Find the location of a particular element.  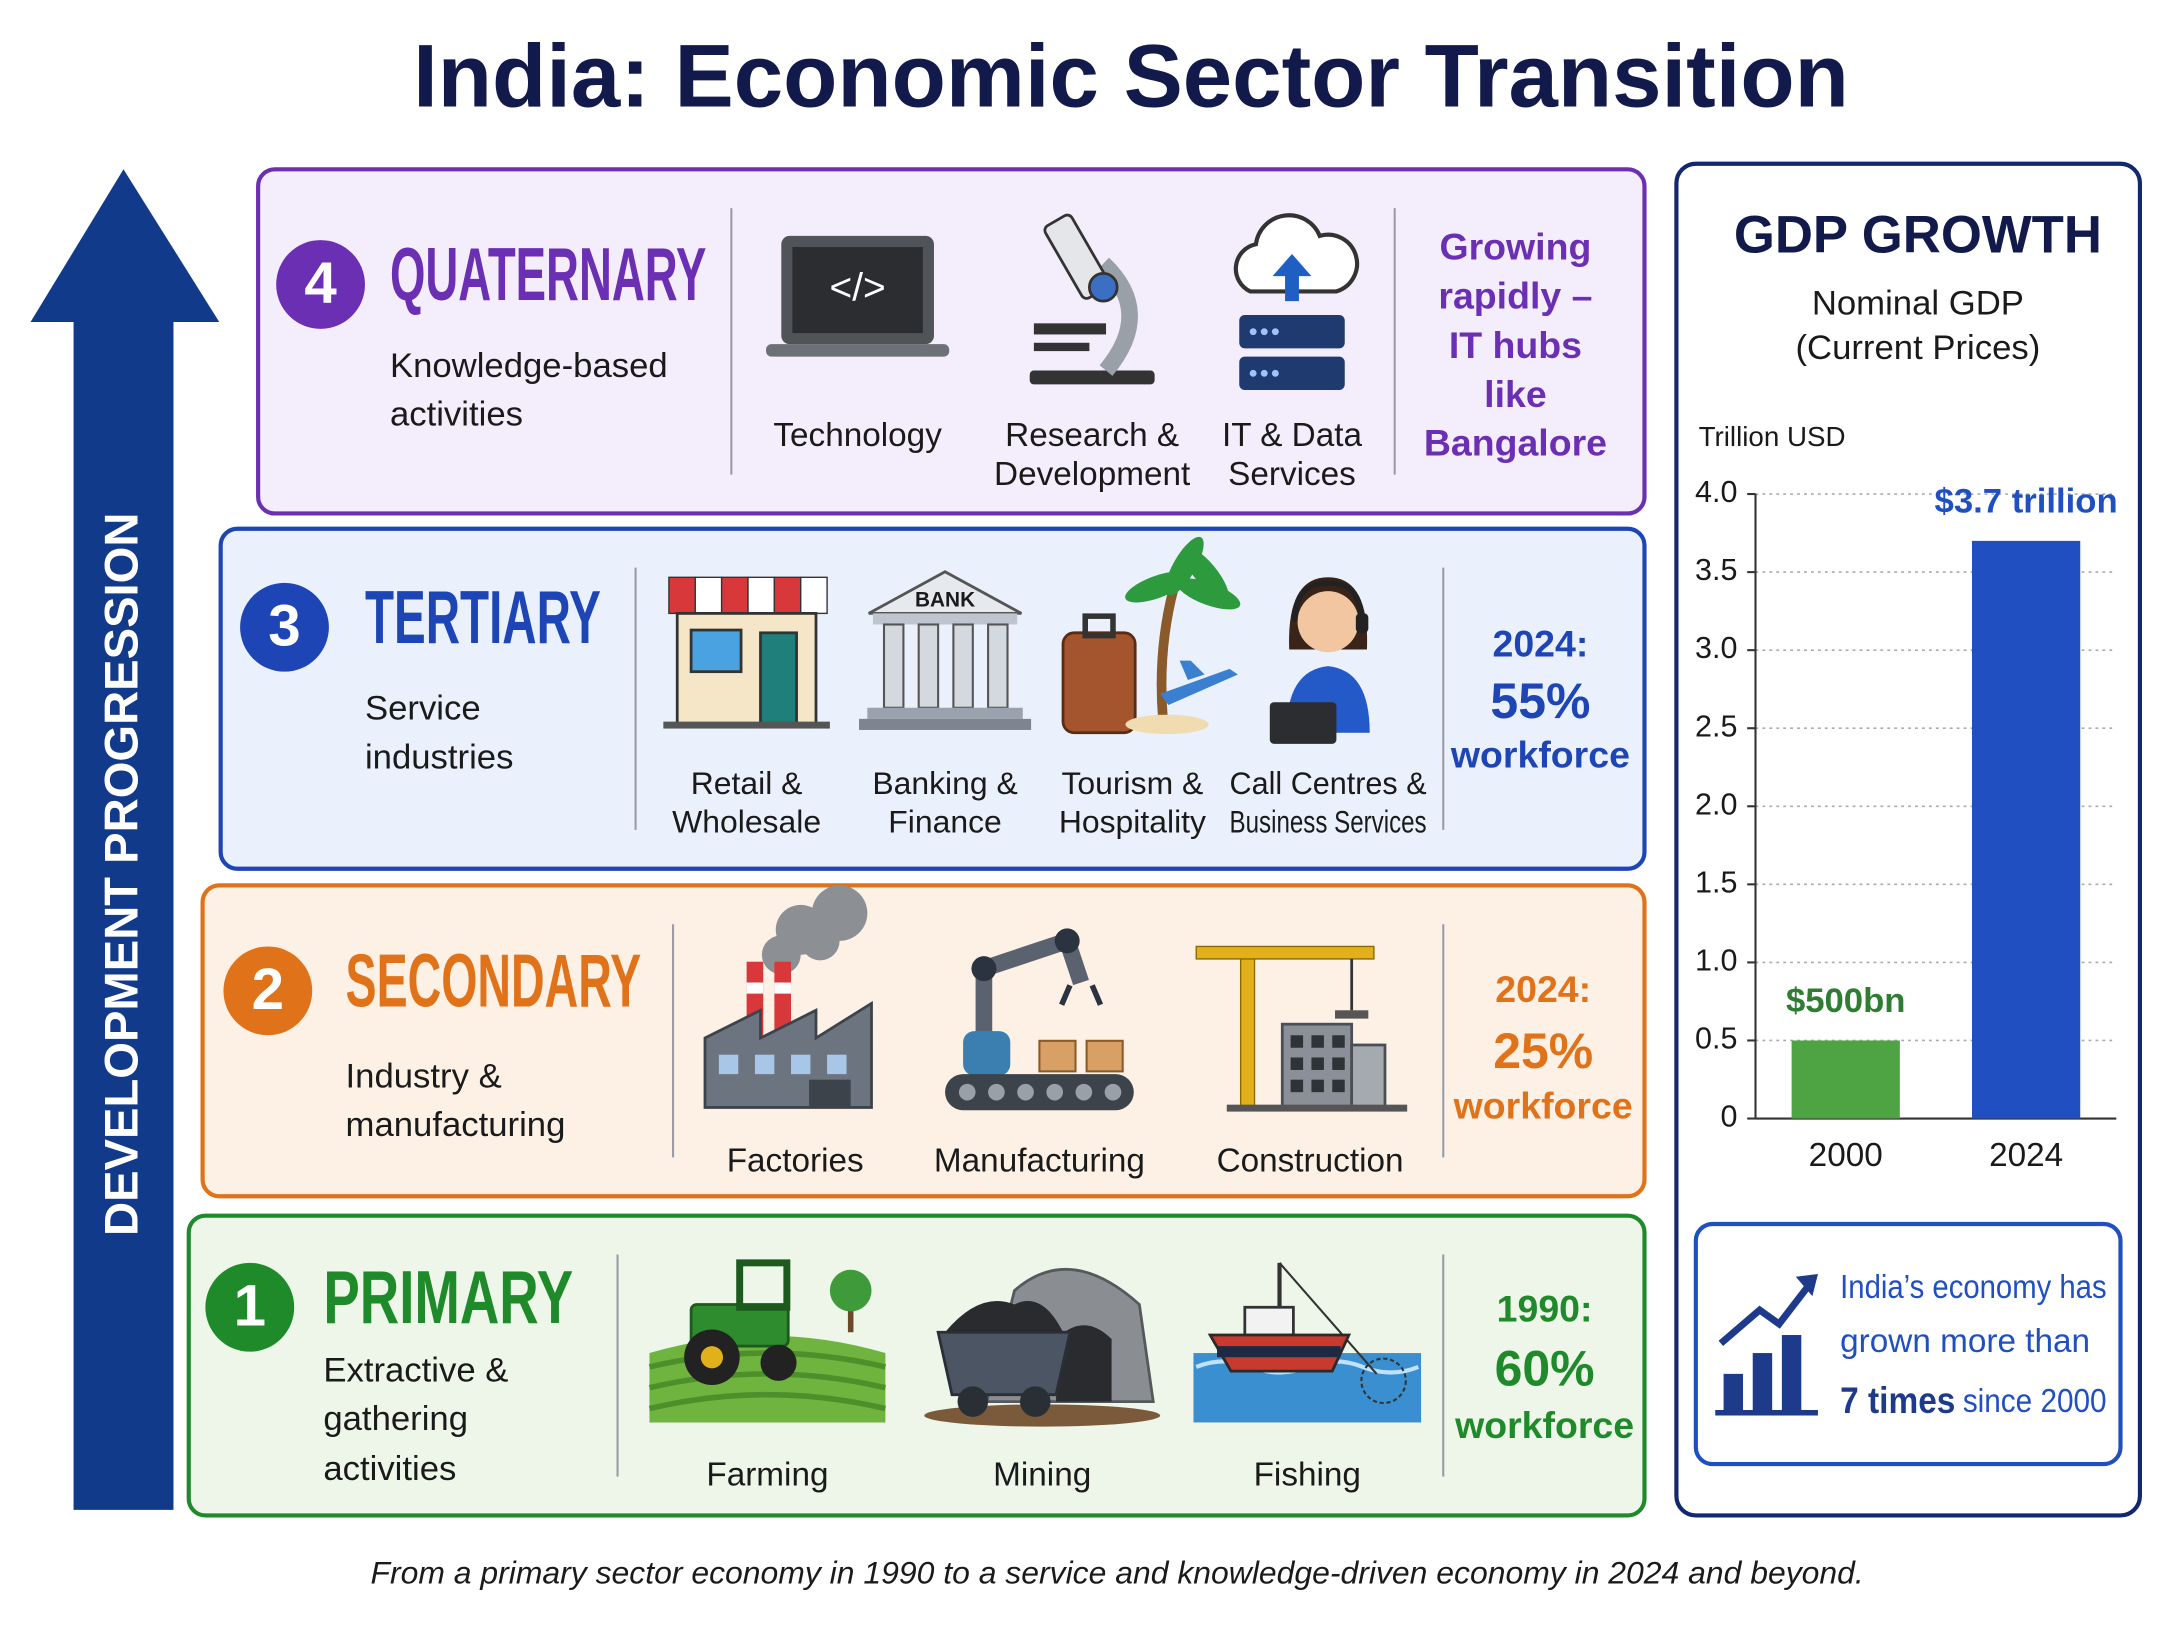

item-label: Mining is located at coordinates (1042, 1474).